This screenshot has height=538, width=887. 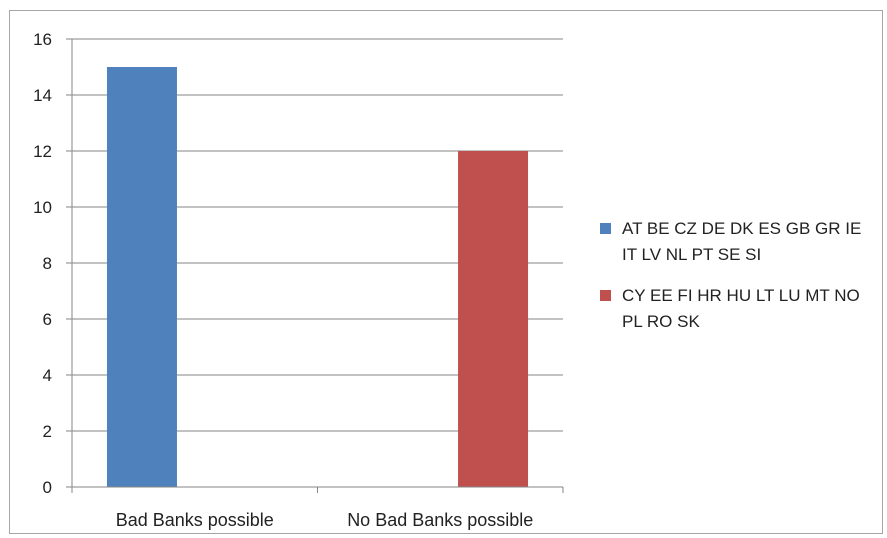 I want to click on legend-label-series-2: CY EE FI HR HU LT LU MT NO PL RO SK, so click(x=741, y=308).